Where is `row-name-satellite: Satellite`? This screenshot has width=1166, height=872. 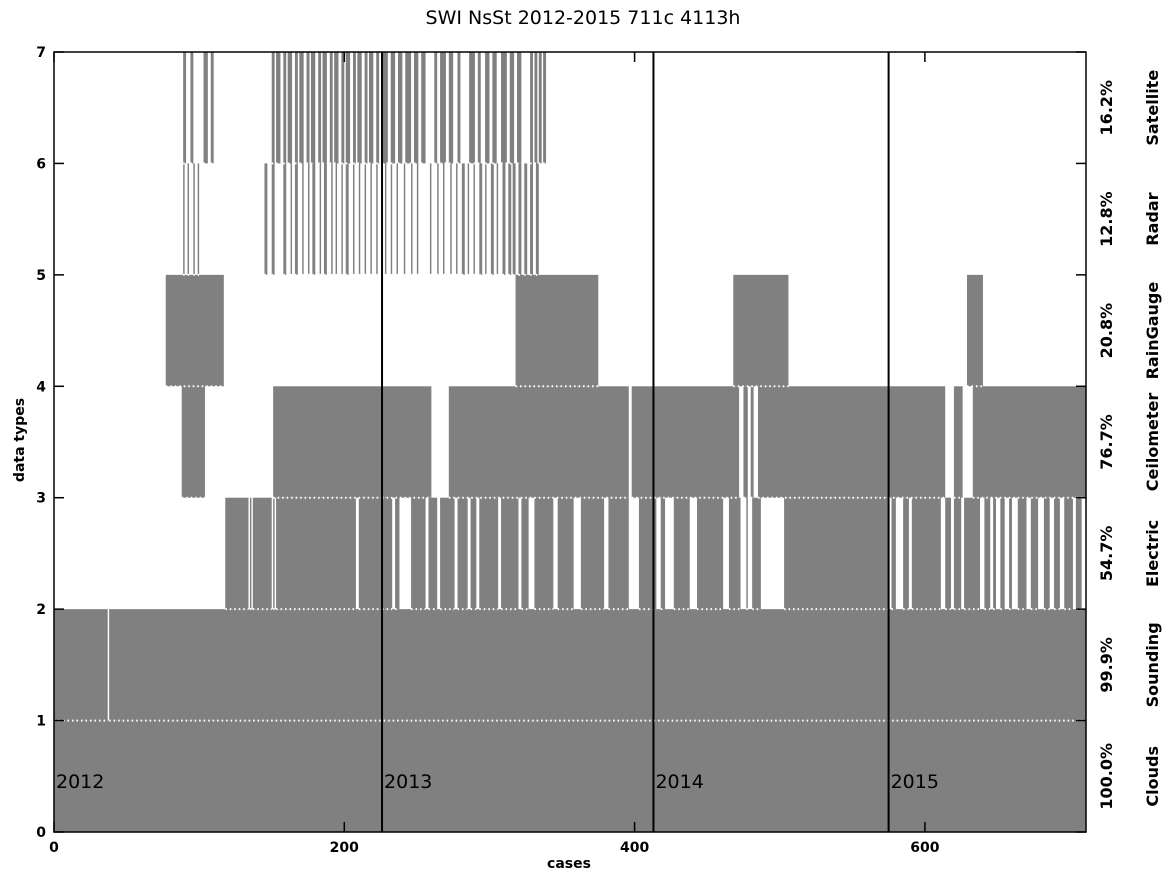
row-name-satellite: Satellite is located at coordinates (1152, 108).